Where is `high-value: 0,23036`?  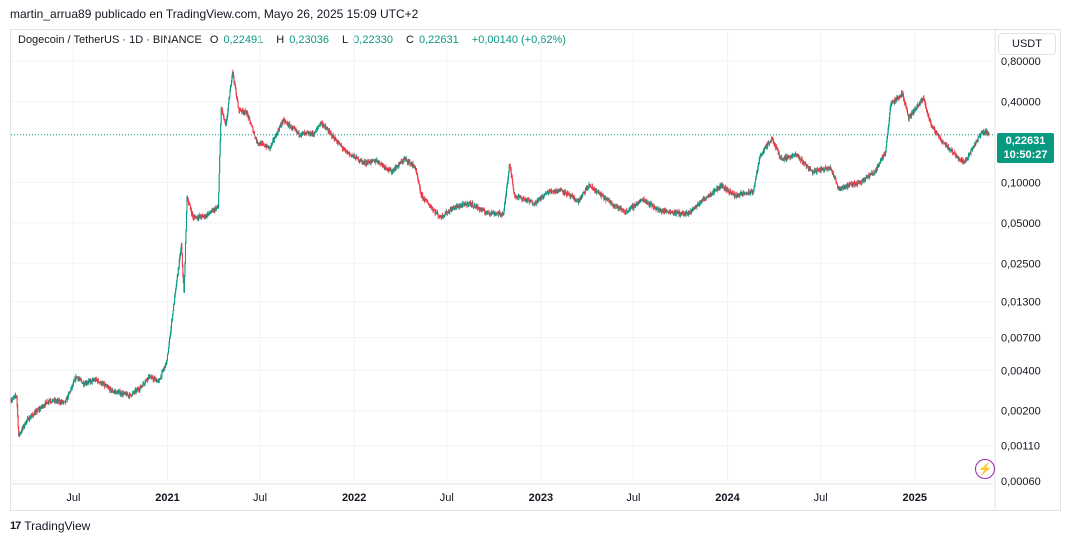 high-value: 0,23036 is located at coordinates (309, 40).